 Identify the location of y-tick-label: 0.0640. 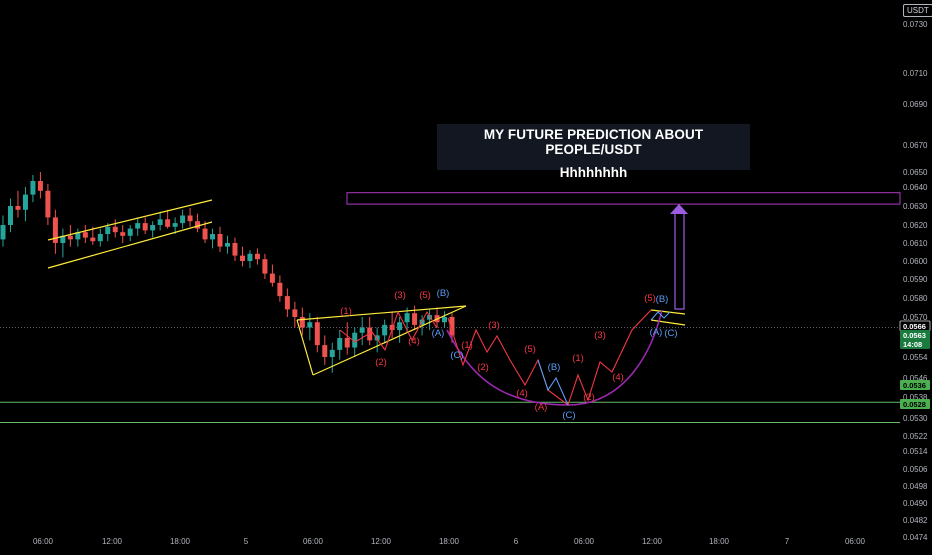
(915, 187).